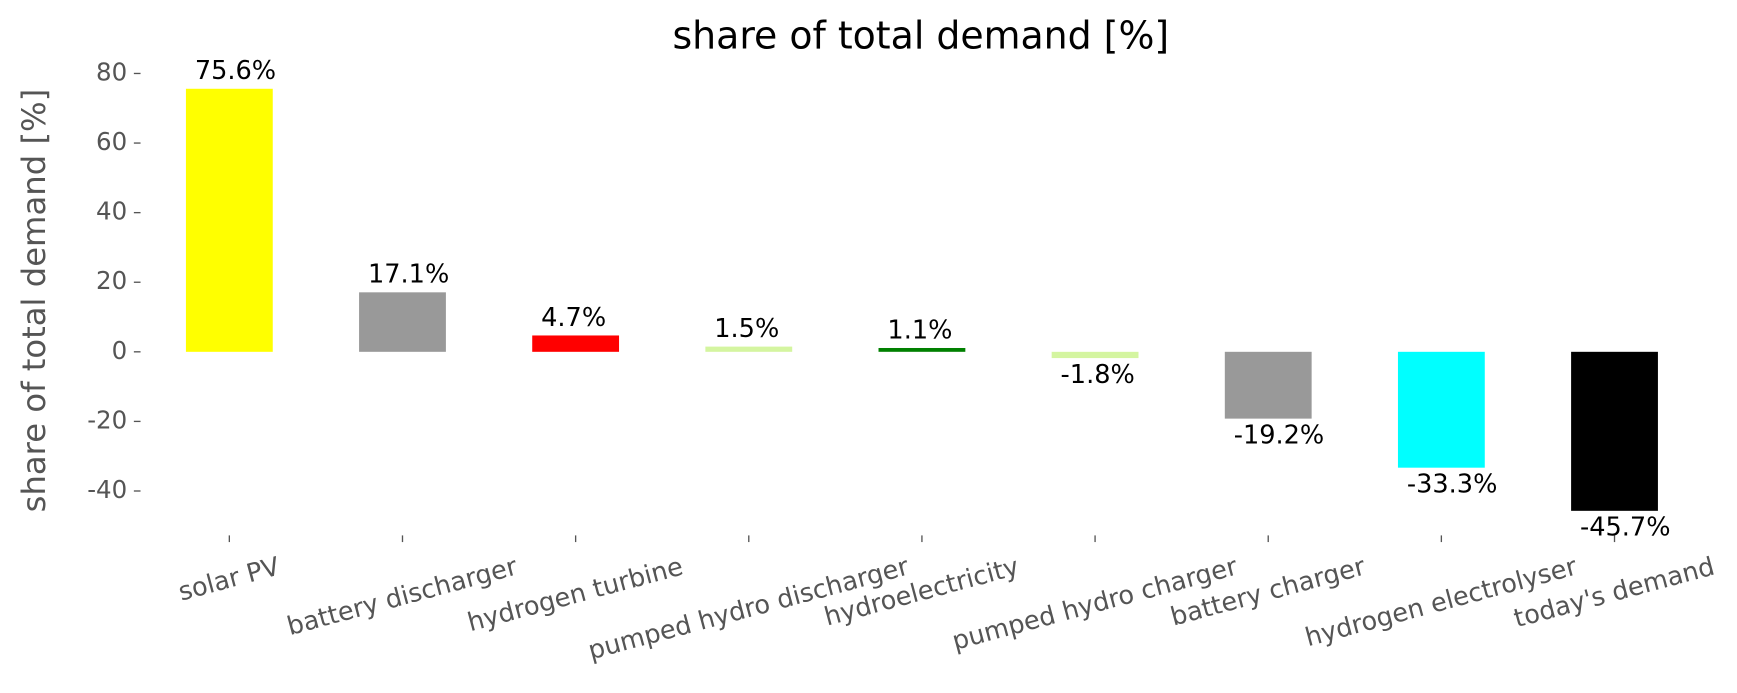 The image size is (1737, 693). What do you see at coordinates (229, 580) in the screenshot?
I see `x-tick-label: solar PV` at bounding box center [229, 580].